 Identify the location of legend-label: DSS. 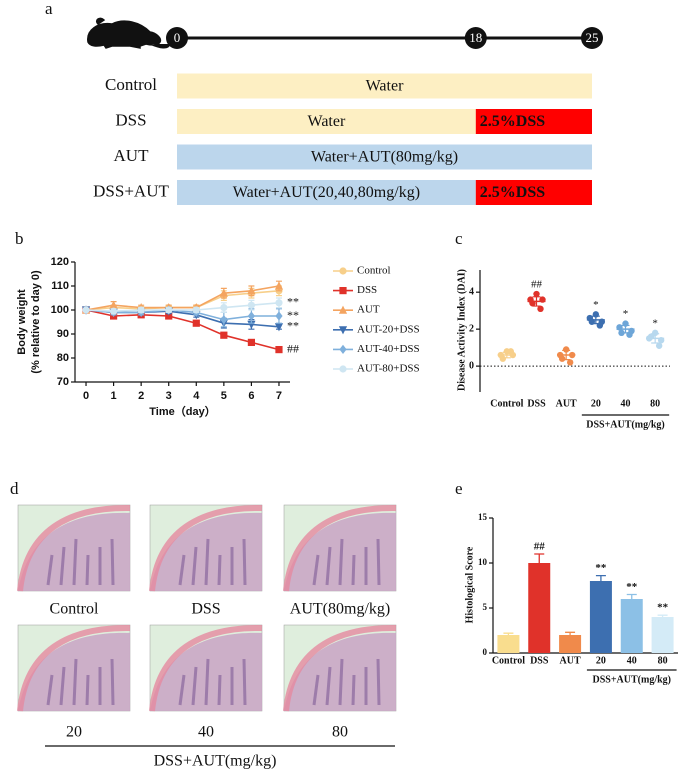
(367, 290).